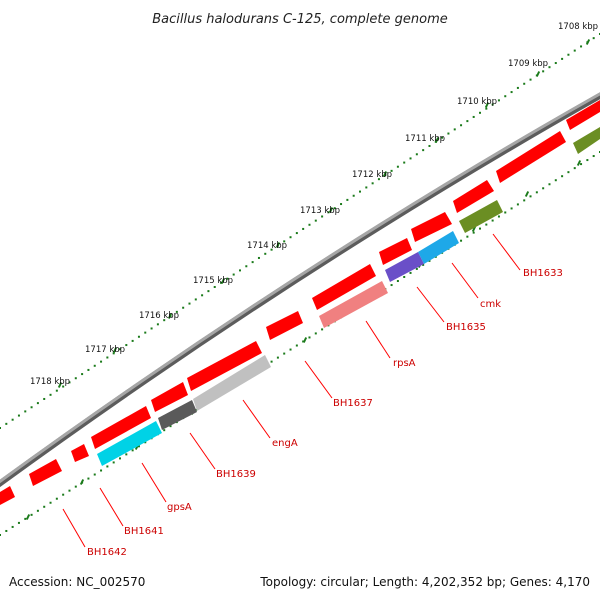 Image resolution: width=600 pixels, height=600 pixels. What do you see at coordinates (543, 273) in the screenshot?
I see `gene-label-bh1633: BH1633` at bounding box center [543, 273].